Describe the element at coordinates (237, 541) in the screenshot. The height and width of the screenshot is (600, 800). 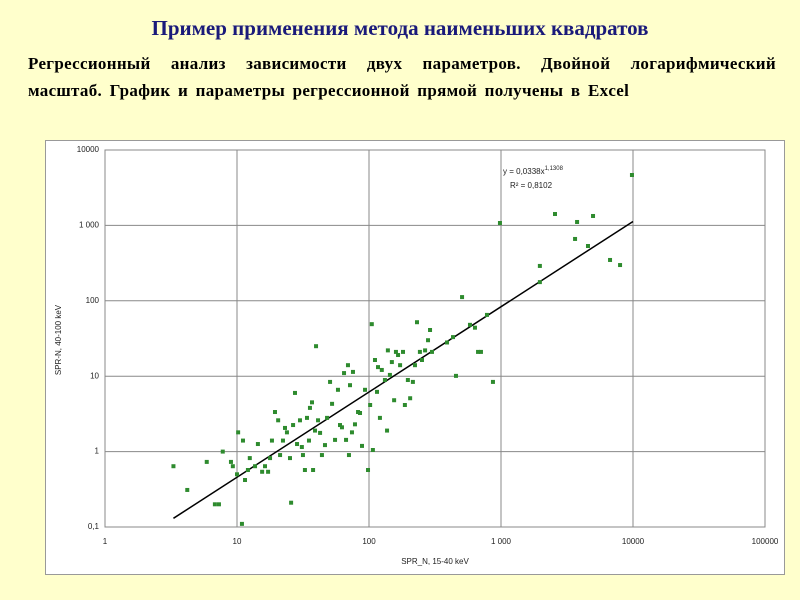
I see `x-tick-label: 10` at that location.